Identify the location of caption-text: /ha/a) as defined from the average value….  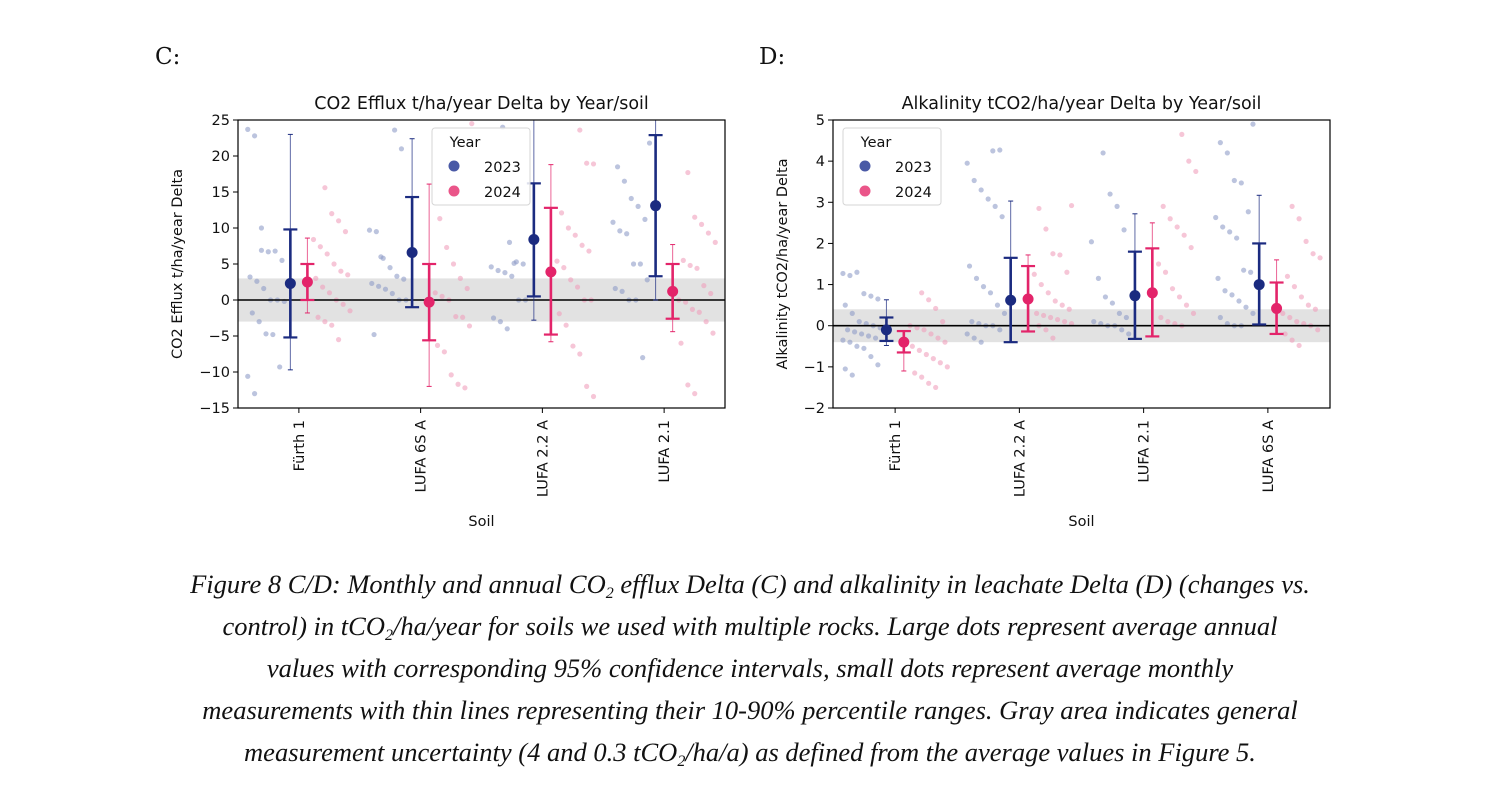
(970, 752).